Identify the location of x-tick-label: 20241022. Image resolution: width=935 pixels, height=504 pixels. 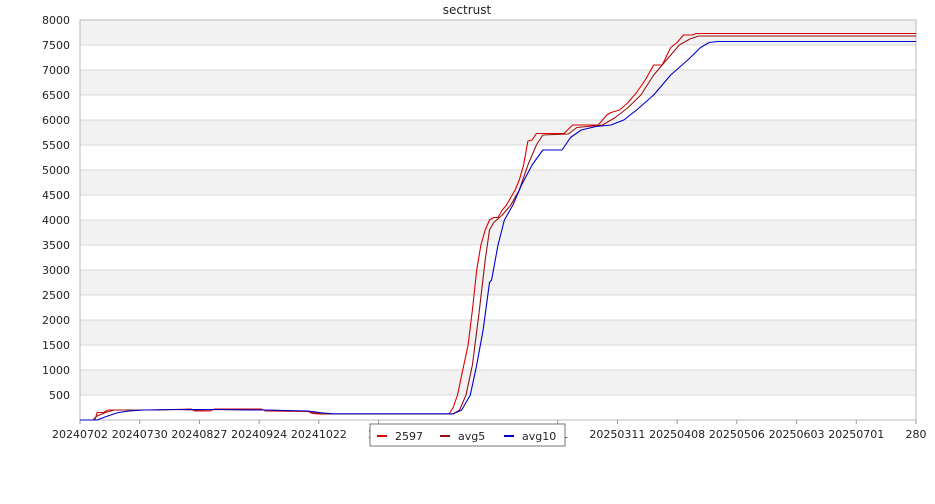
(319, 434).